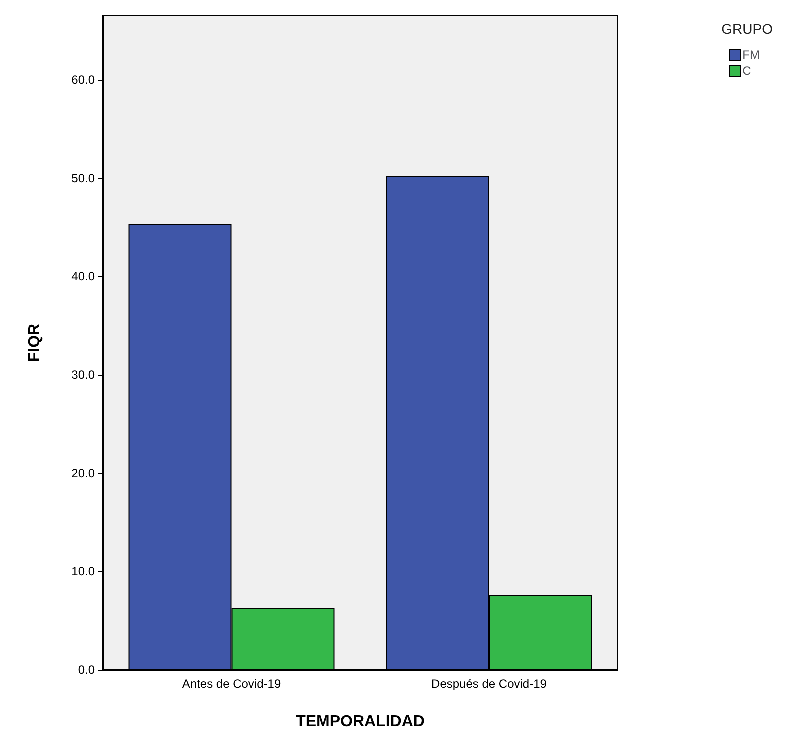 The width and height of the screenshot is (791, 746). What do you see at coordinates (747, 71) in the screenshot?
I see `legend-label: C` at bounding box center [747, 71].